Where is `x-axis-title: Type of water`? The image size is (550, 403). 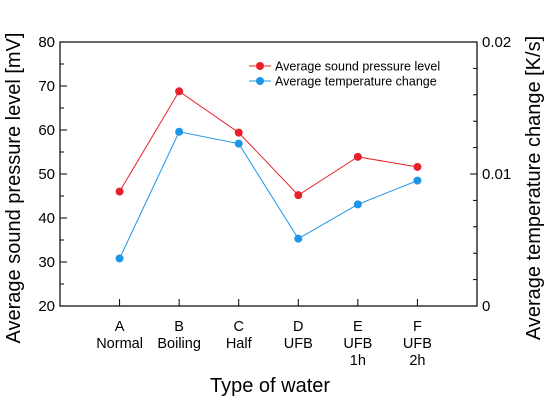 x-axis-title: Type of water is located at coordinates (270, 386).